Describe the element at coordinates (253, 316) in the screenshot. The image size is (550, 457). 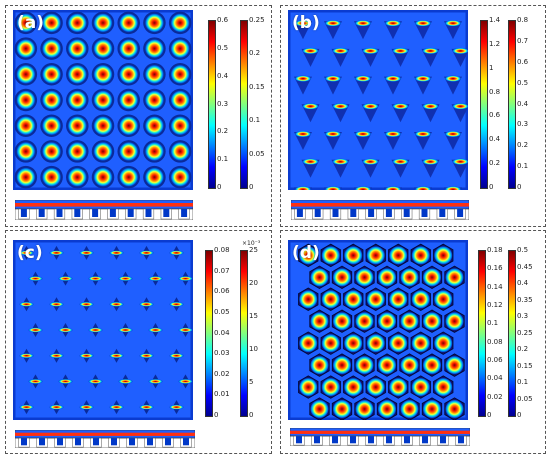
I see `colorbar-tick-label: 15` at that location.